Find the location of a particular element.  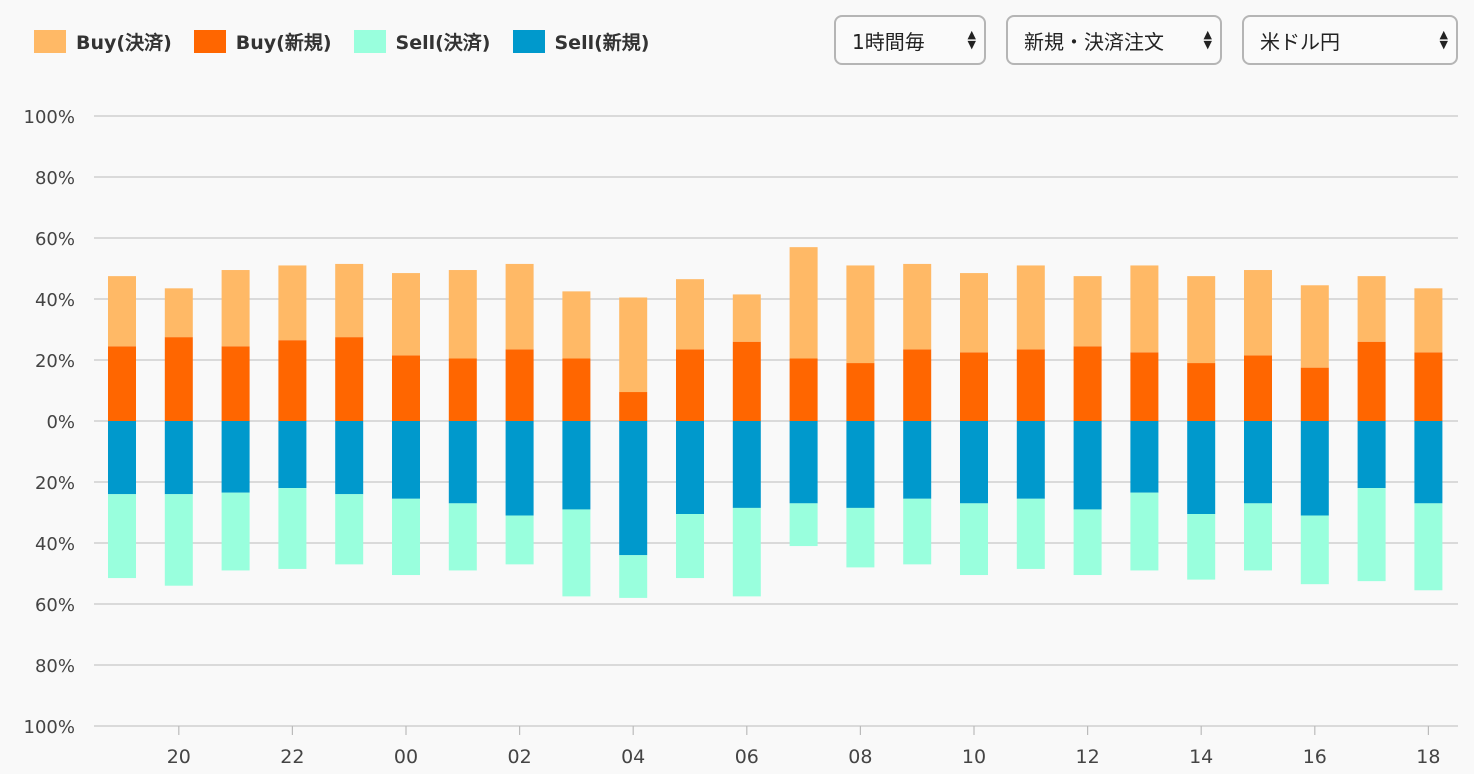

legend-item-buy-new: Buy(新規) is located at coordinates (262, 41).